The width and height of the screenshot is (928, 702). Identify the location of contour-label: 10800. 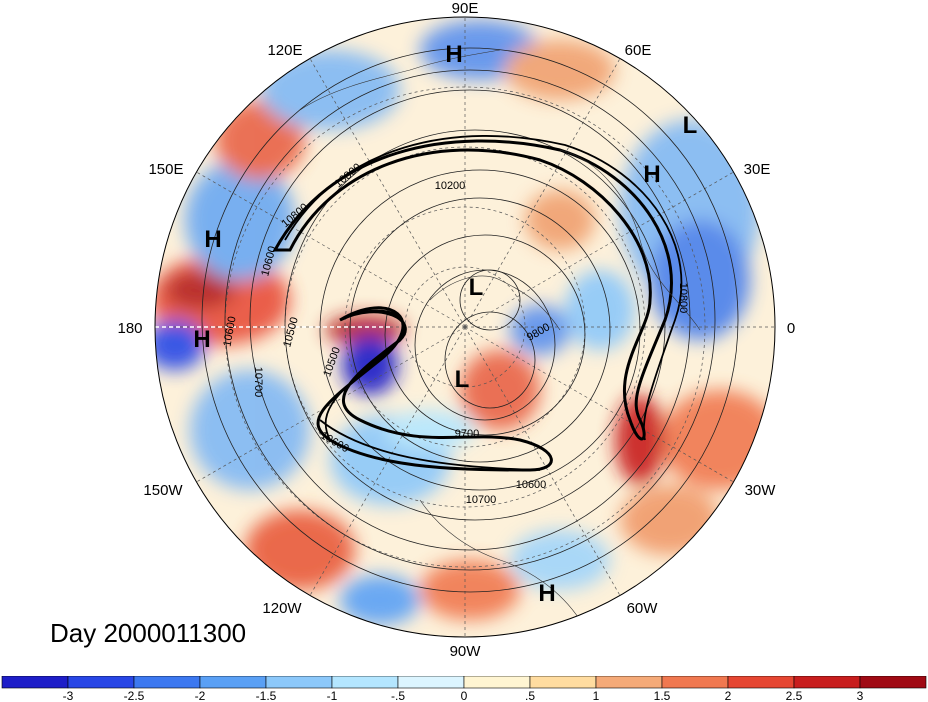
(683, 298).